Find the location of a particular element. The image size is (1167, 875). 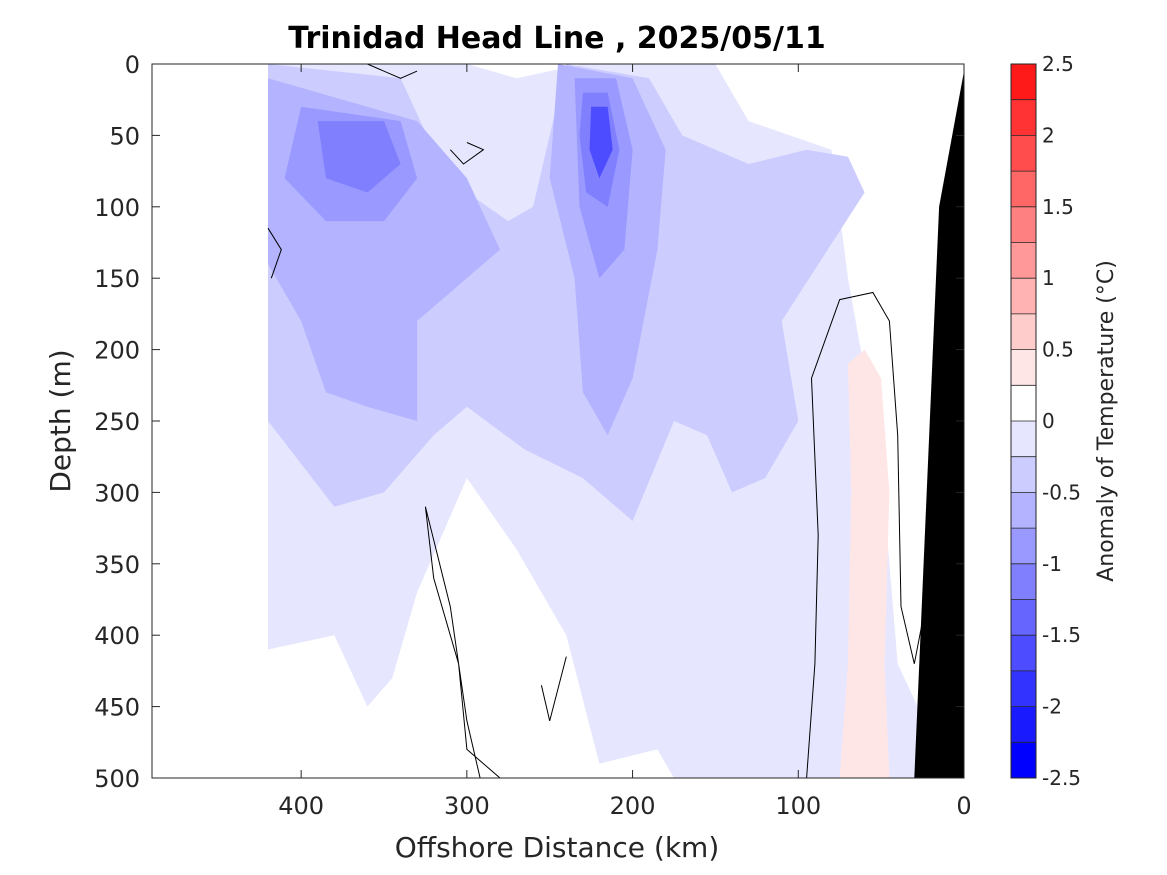

colorbar-tick-label: 2 is located at coordinates (1048, 135).